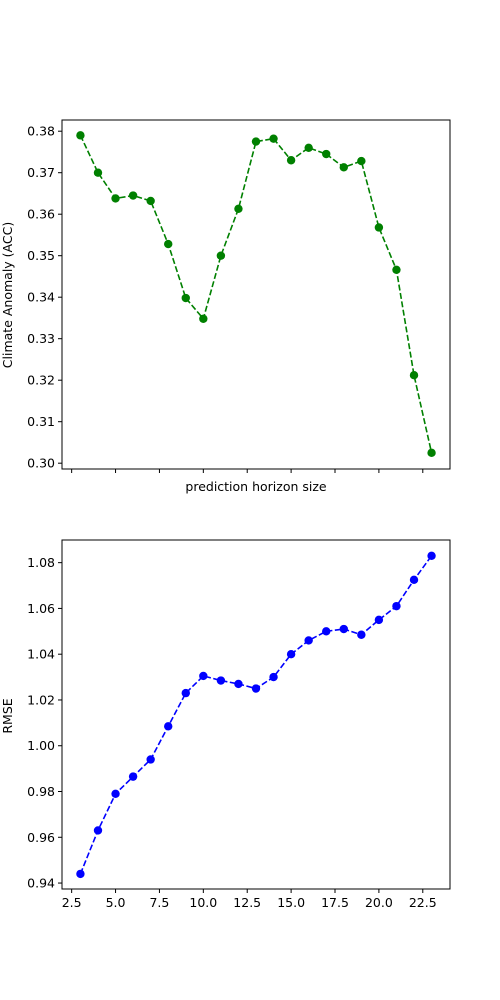  Describe the element at coordinates (7, 295) in the screenshot. I see `acc-y-axis-label: Climate Anomaly (ACC)` at that location.